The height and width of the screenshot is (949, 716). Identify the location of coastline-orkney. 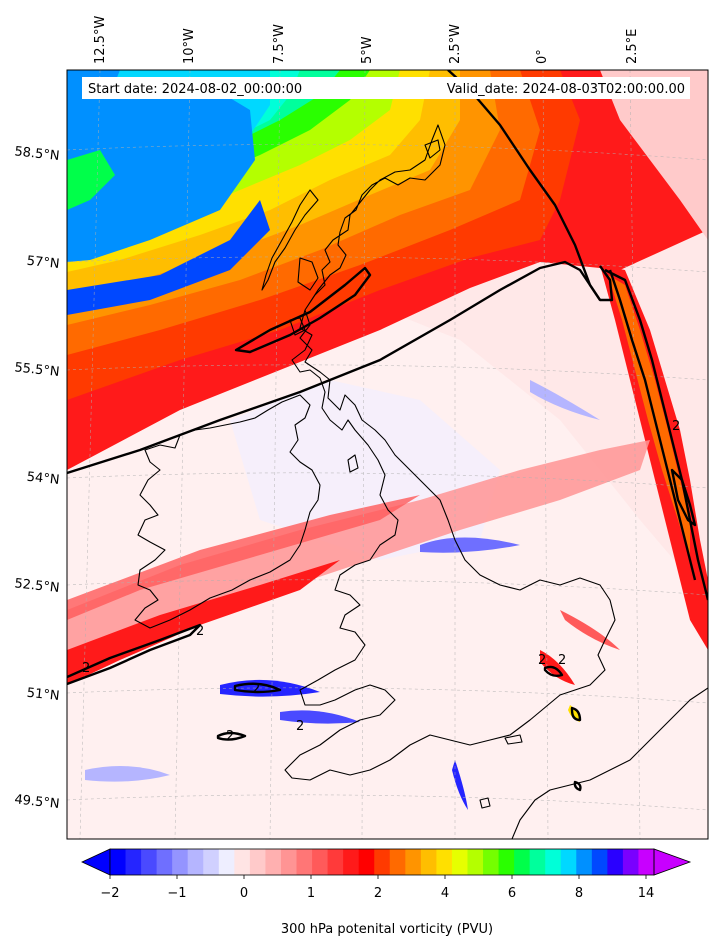
(432, 149).